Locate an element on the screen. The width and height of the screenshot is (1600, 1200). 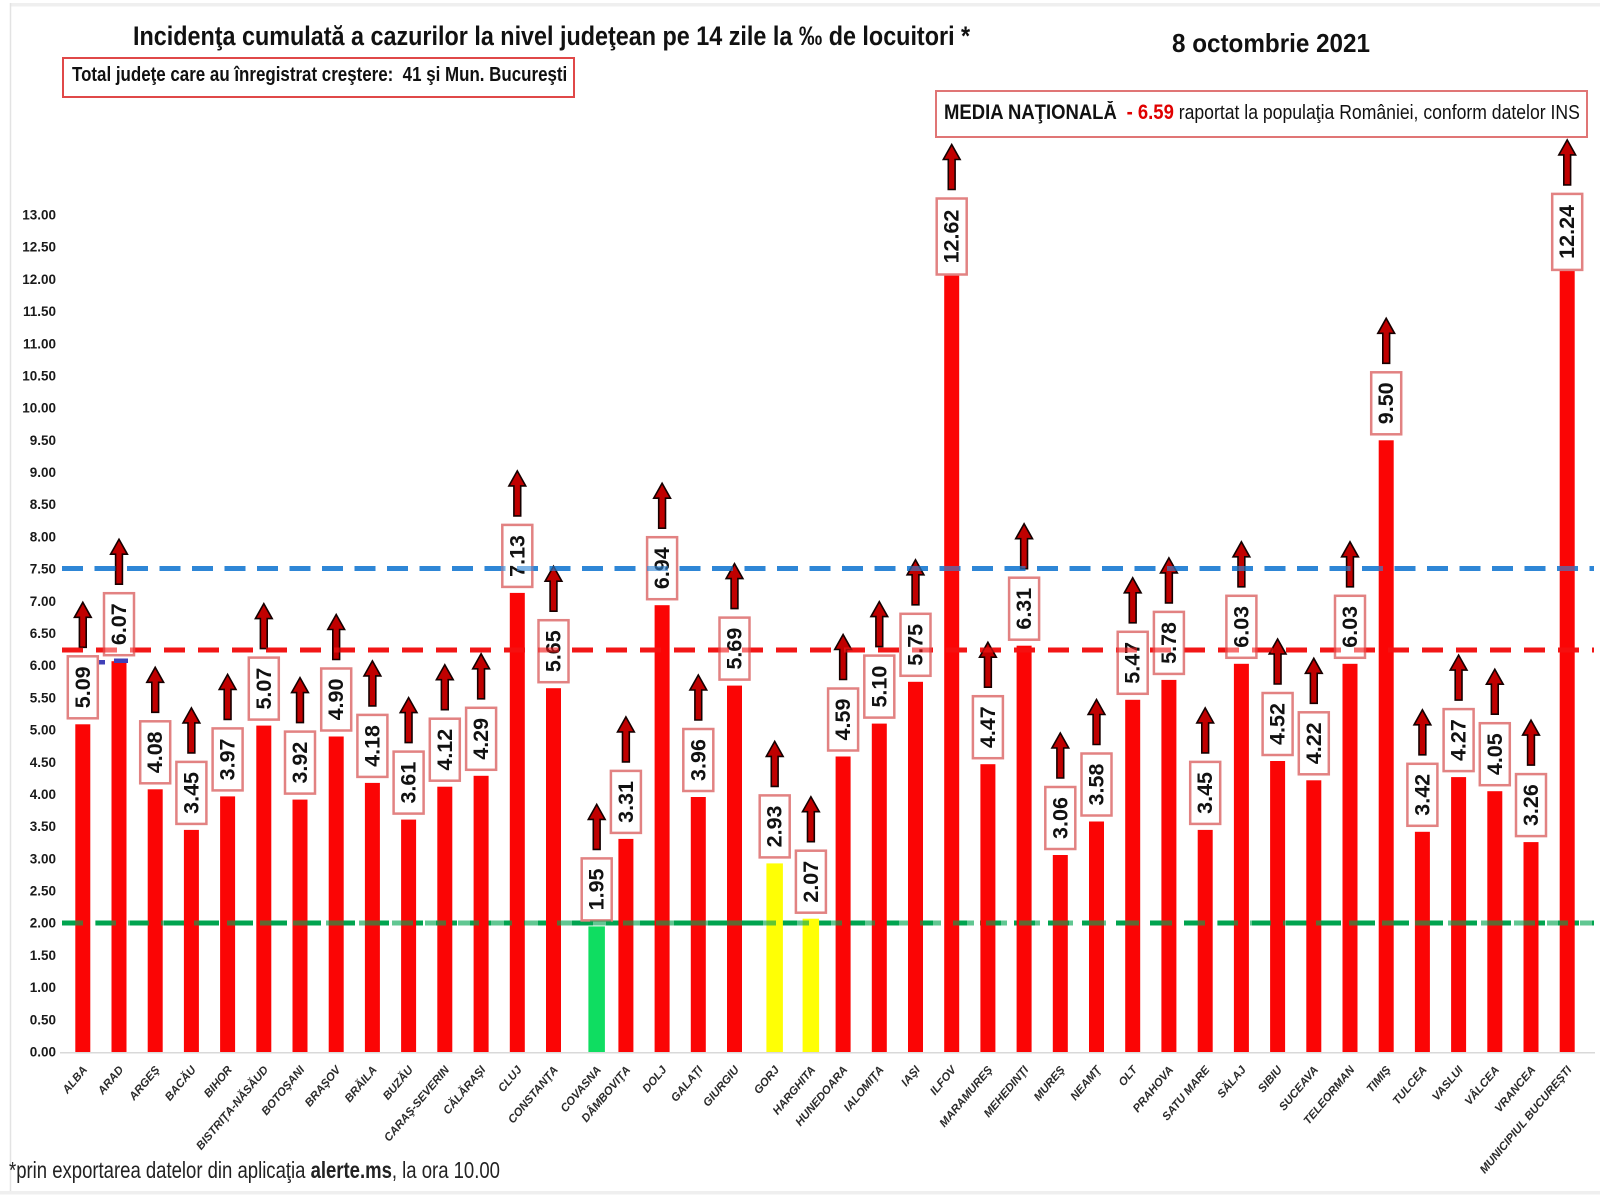
svg-text: 5.10 is located at coordinates (879, 687).